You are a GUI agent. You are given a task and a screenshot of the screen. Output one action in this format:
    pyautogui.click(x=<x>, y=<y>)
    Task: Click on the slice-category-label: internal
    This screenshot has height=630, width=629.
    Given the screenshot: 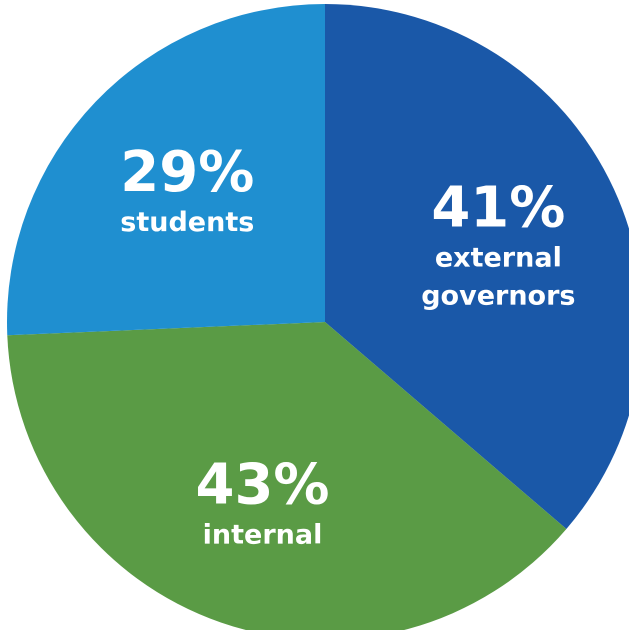 What is the action you would take?
    pyautogui.click(x=263, y=534)
    